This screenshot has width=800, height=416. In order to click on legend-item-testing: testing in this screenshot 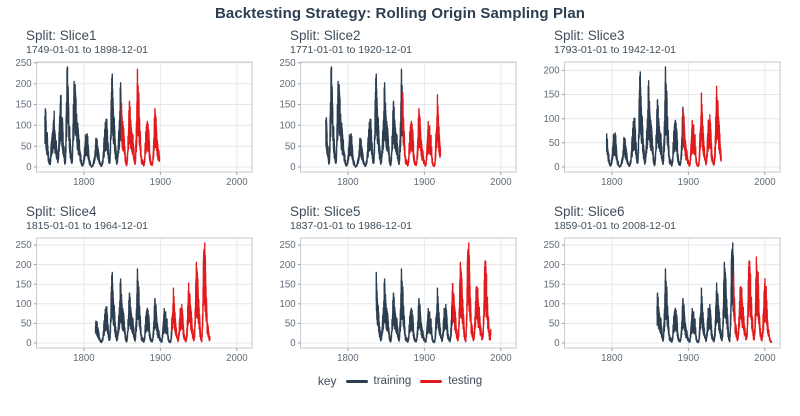, I will do `click(451, 381)`.